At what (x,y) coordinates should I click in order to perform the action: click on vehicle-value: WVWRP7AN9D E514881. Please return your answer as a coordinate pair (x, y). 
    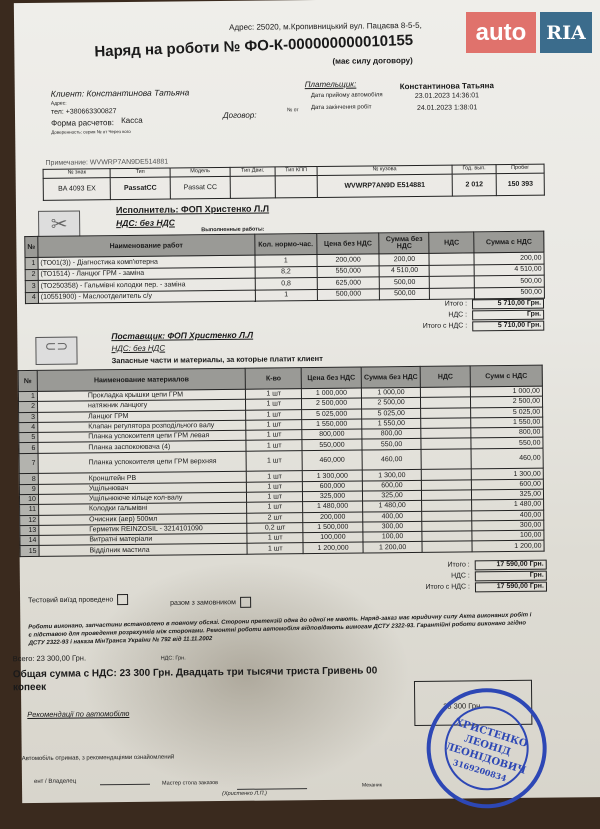
    Looking at the image, I should click on (385, 186).